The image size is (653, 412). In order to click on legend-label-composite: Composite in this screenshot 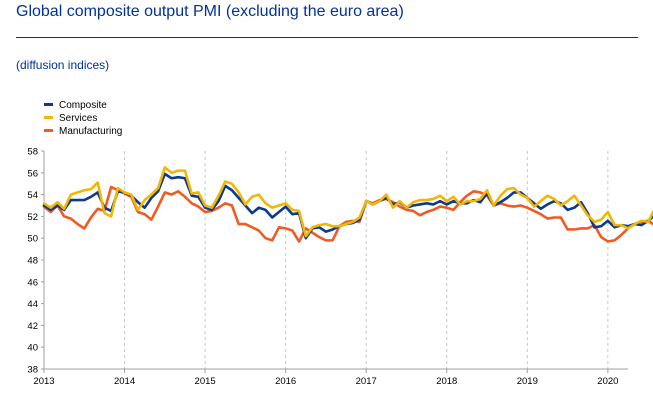, I will do `click(83, 105)`.